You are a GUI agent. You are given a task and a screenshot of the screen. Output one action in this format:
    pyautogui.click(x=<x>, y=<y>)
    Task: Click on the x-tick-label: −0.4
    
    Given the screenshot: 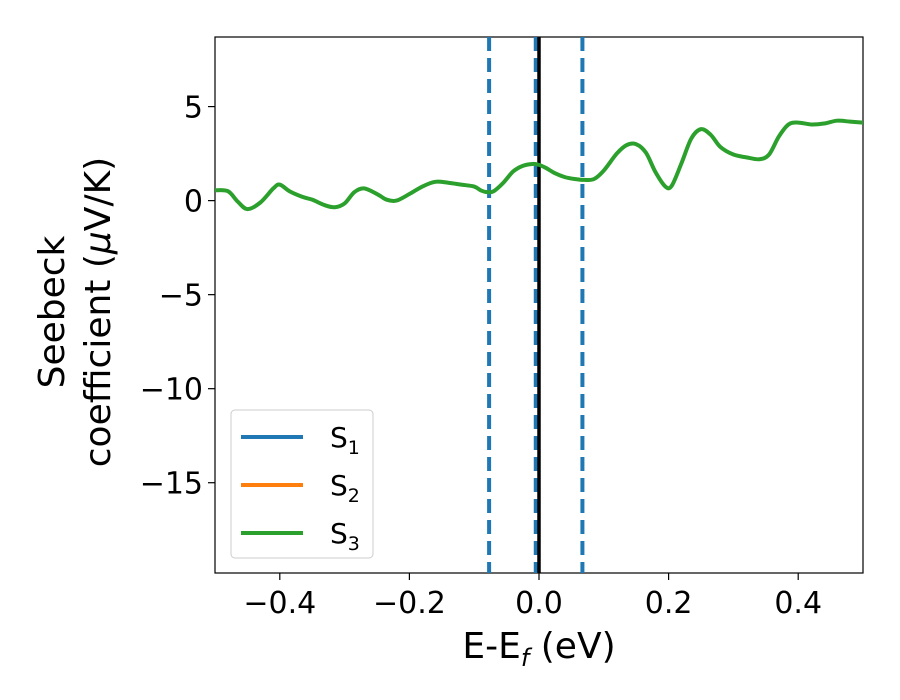 What is the action you would take?
    pyautogui.click(x=279, y=603)
    